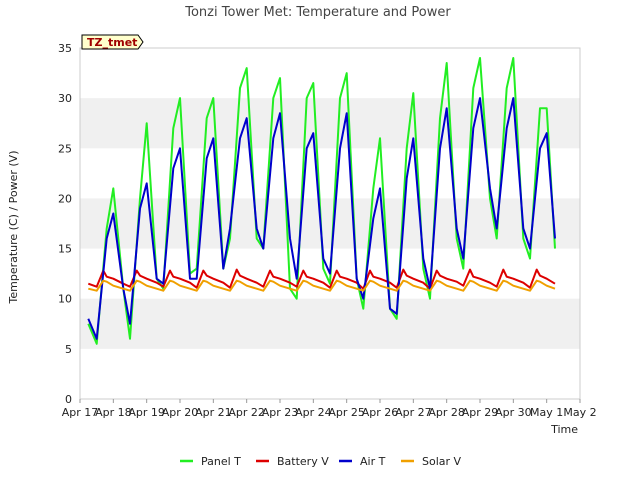 The image size is (640, 480). What do you see at coordinates (446, 412) in the screenshot?
I see `x-tick-label: Apr 28` at bounding box center [446, 412].